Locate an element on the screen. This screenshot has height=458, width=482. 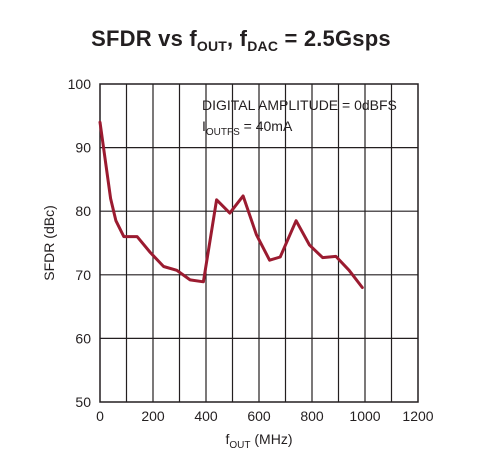
y-tick-label: 80 is located at coordinates (83, 211).